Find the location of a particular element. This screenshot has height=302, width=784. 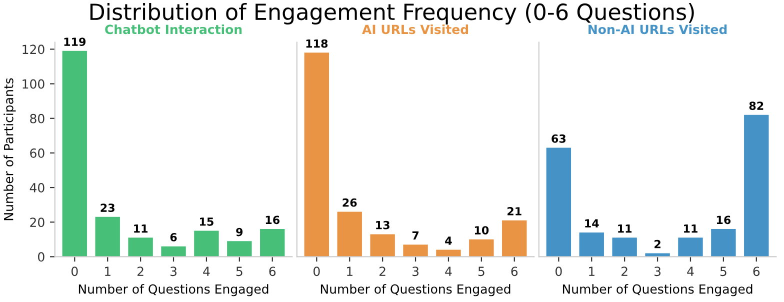

data-label: 14 is located at coordinates (592, 223).